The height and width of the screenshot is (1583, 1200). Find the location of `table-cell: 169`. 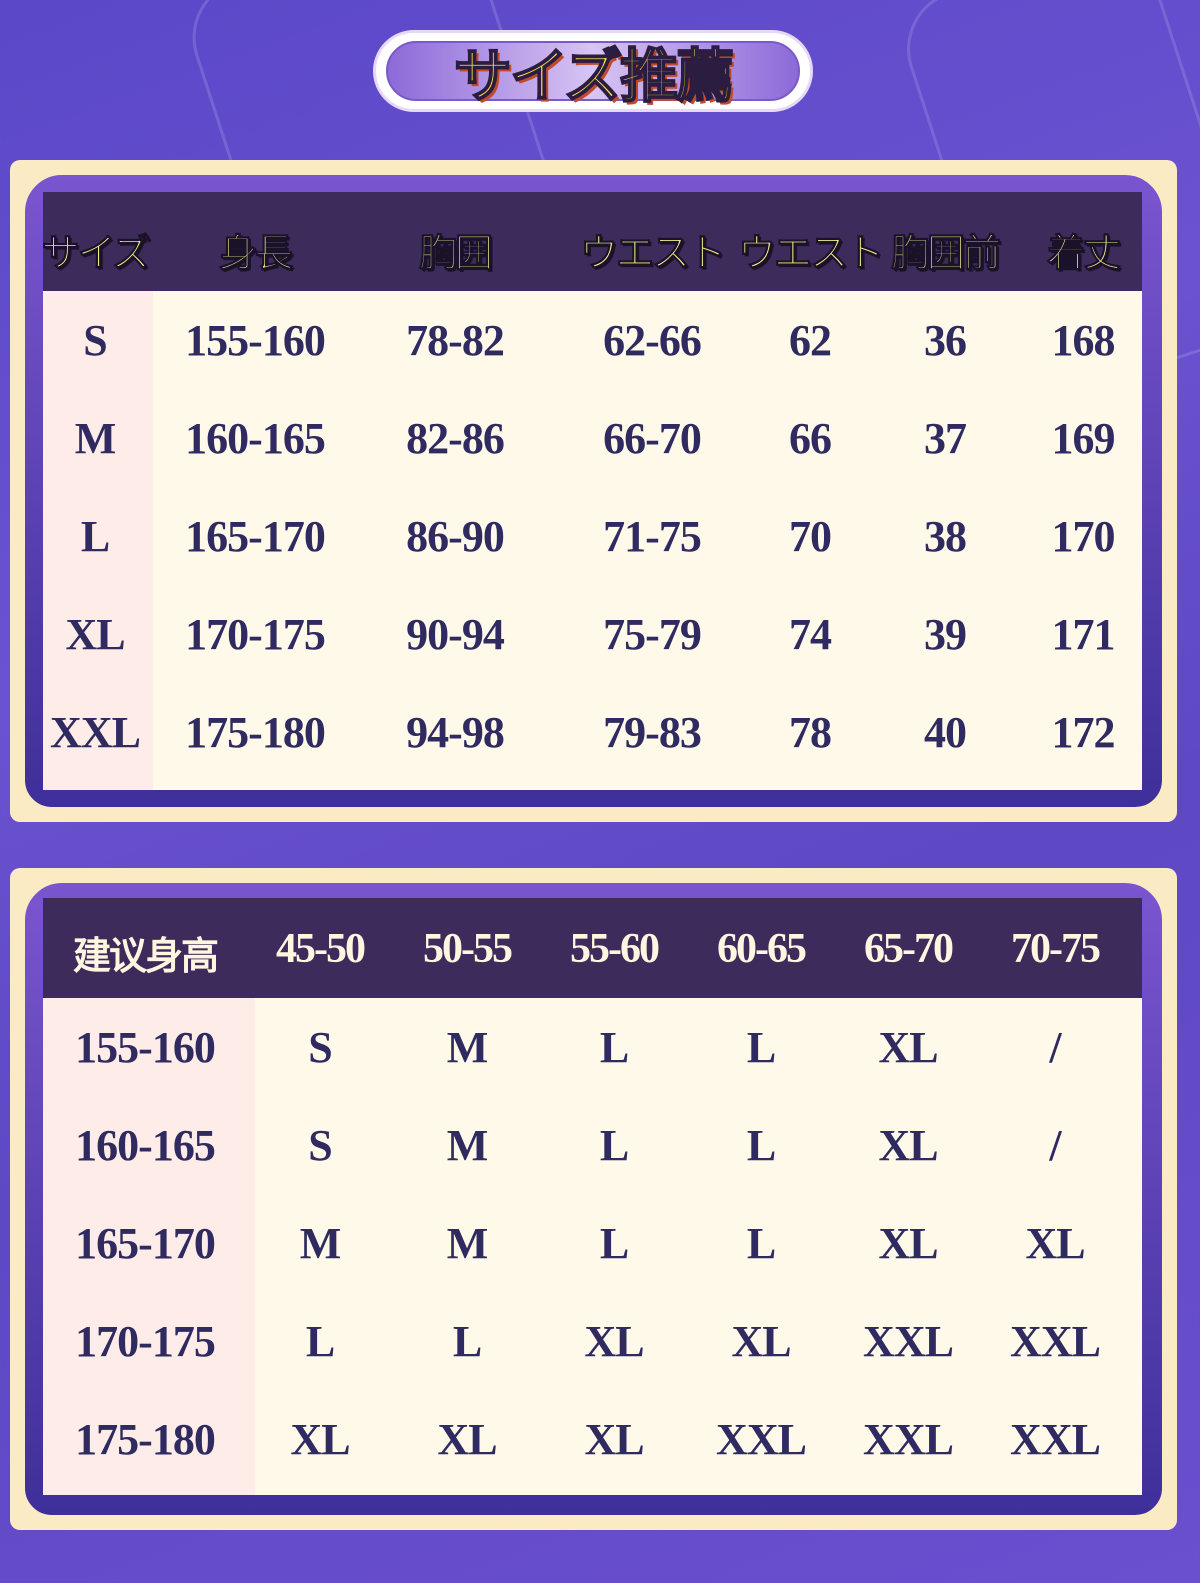

table-cell: 169 is located at coordinates (1083, 438).